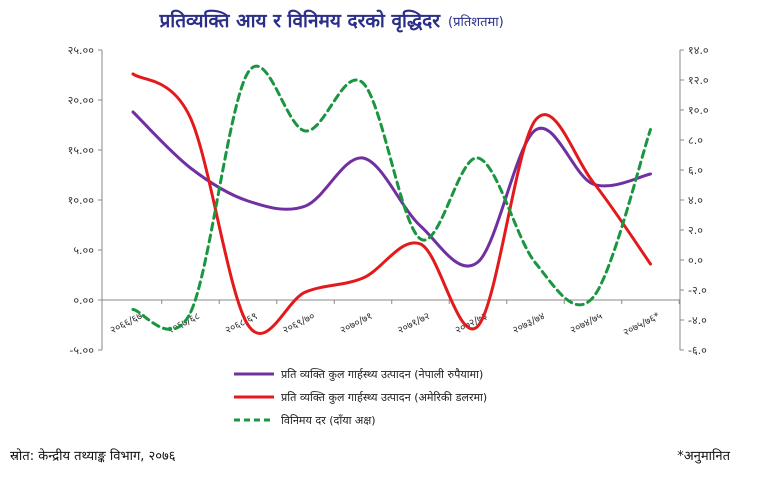  What do you see at coordinates (184, 323) in the screenshot?
I see `x-tick-label: २०६७/६८` at bounding box center [184, 323].